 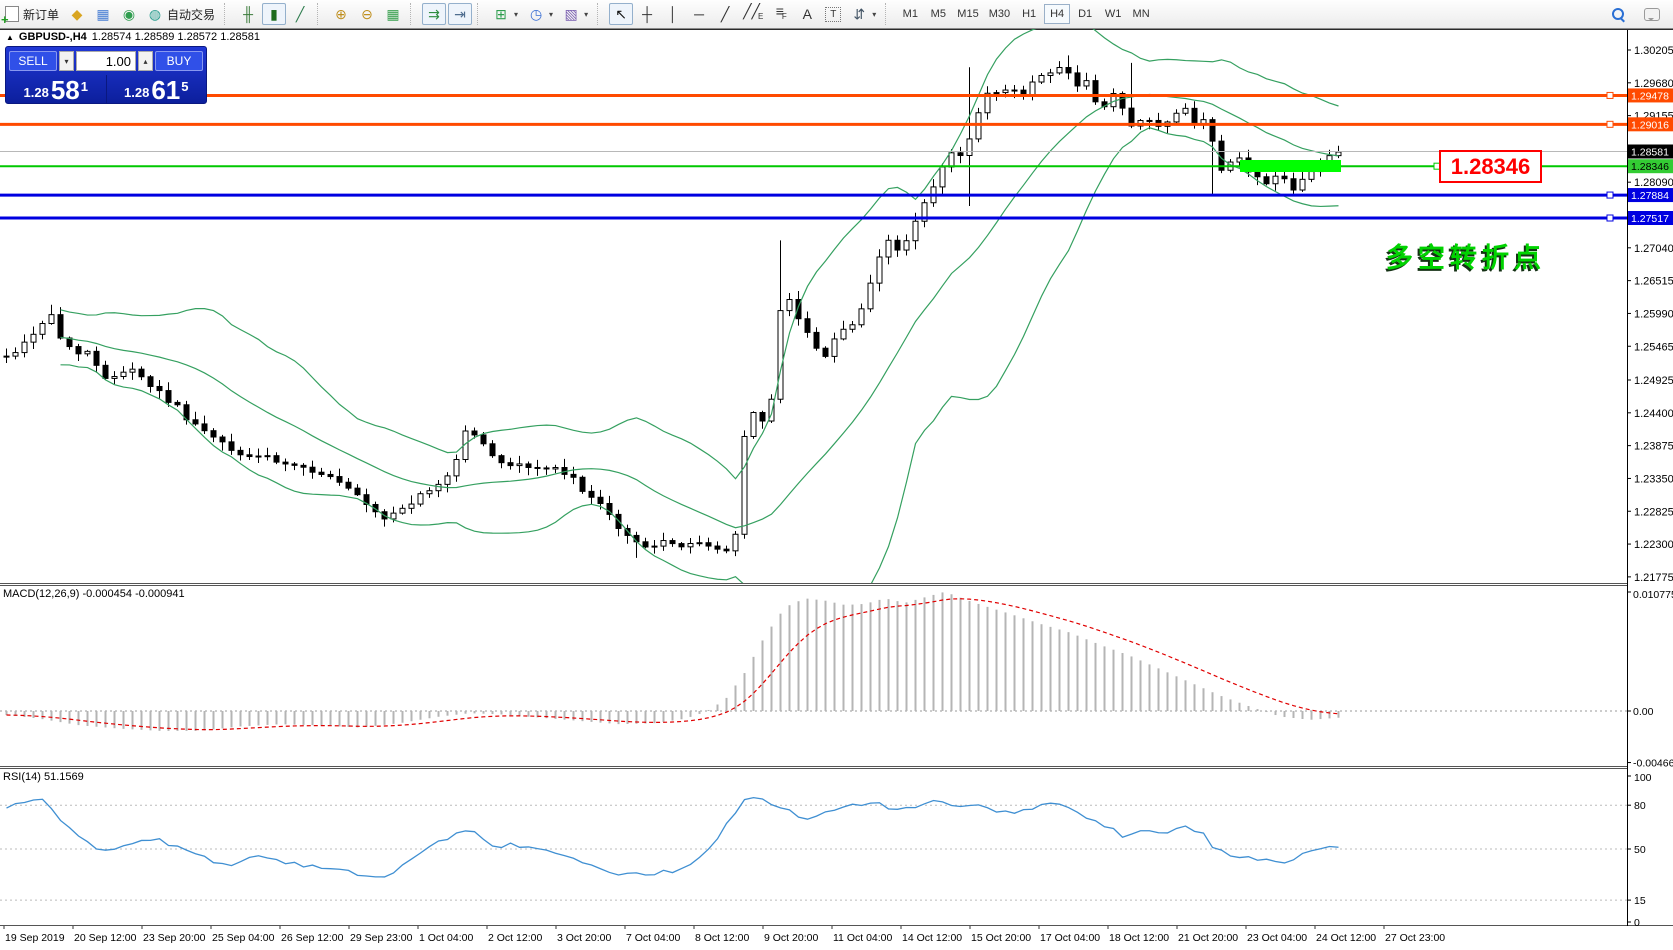 I want to click on chart-shift-button: ⇥, so click(x=460, y=14).